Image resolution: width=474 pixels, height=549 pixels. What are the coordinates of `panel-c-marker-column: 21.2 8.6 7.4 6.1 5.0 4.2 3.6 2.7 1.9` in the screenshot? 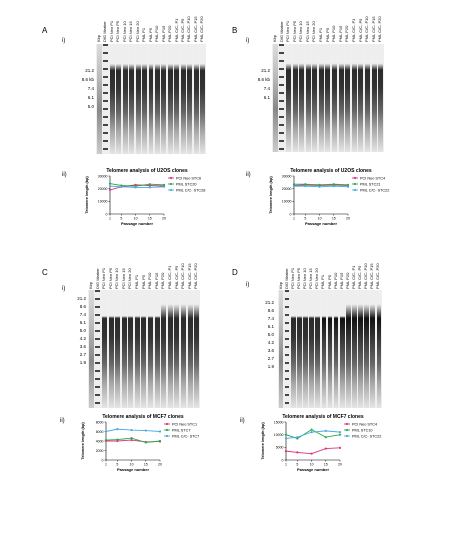 It's located at (75, 332).